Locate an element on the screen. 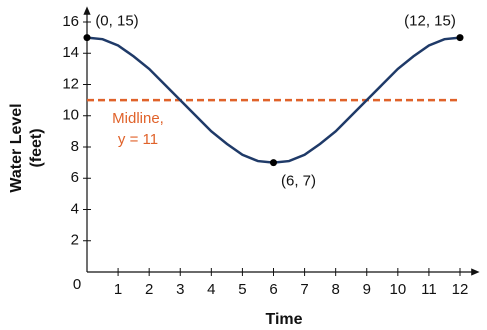 The image size is (487, 330). y-tick-label: 16 is located at coordinates (70, 21).